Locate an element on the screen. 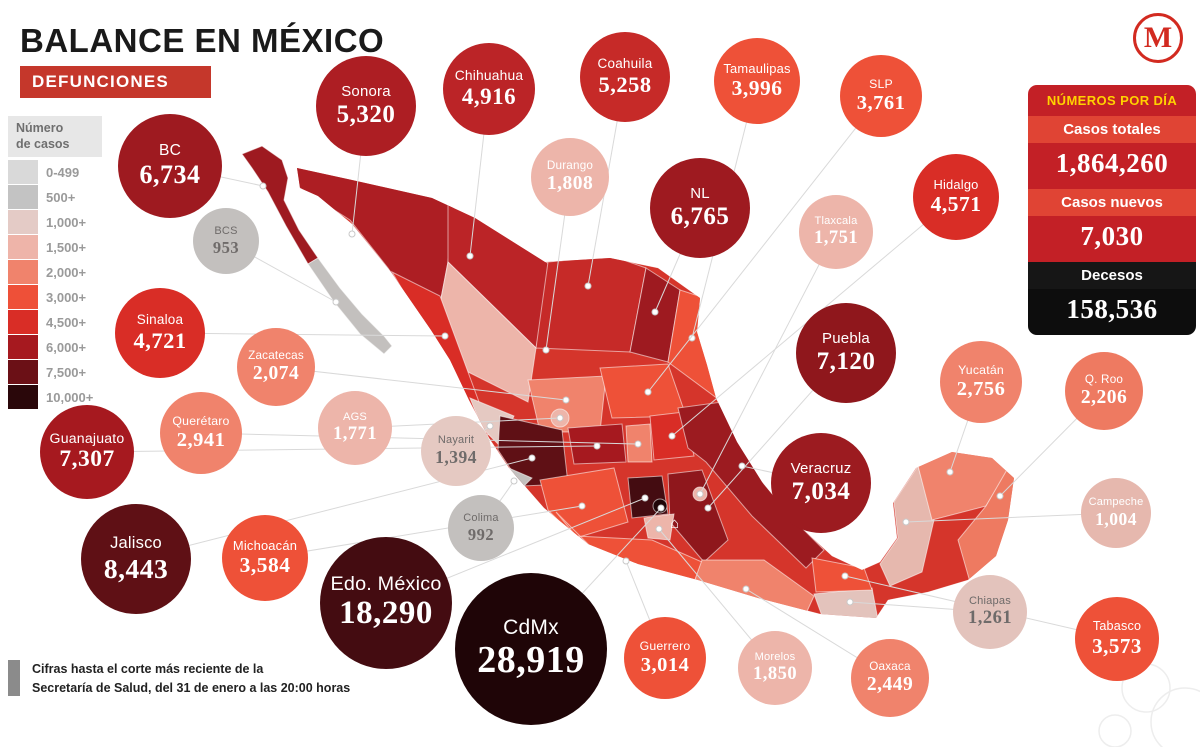  state-value: 3,996 is located at coordinates (757, 87).